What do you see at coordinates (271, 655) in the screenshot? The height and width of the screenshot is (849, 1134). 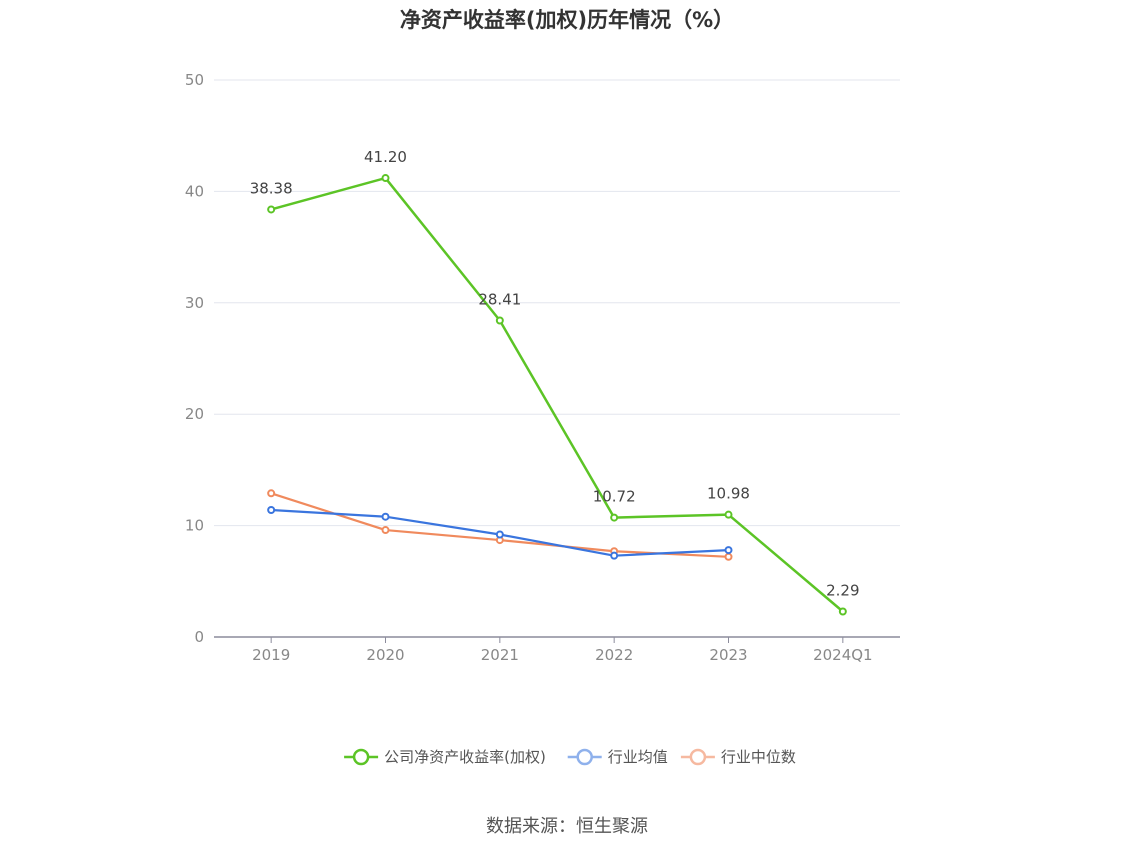 I see `x-tick-label: 2019` at bounding box center [271, 655].